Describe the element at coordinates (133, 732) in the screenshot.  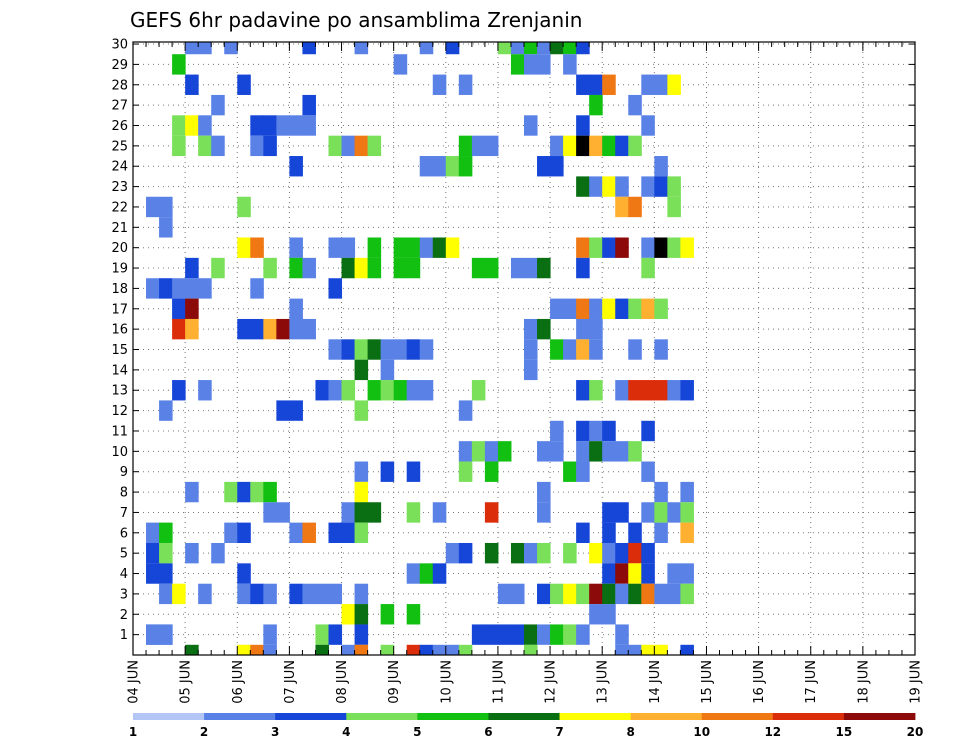
I see `colorbar-tick-label: 1` at that location.